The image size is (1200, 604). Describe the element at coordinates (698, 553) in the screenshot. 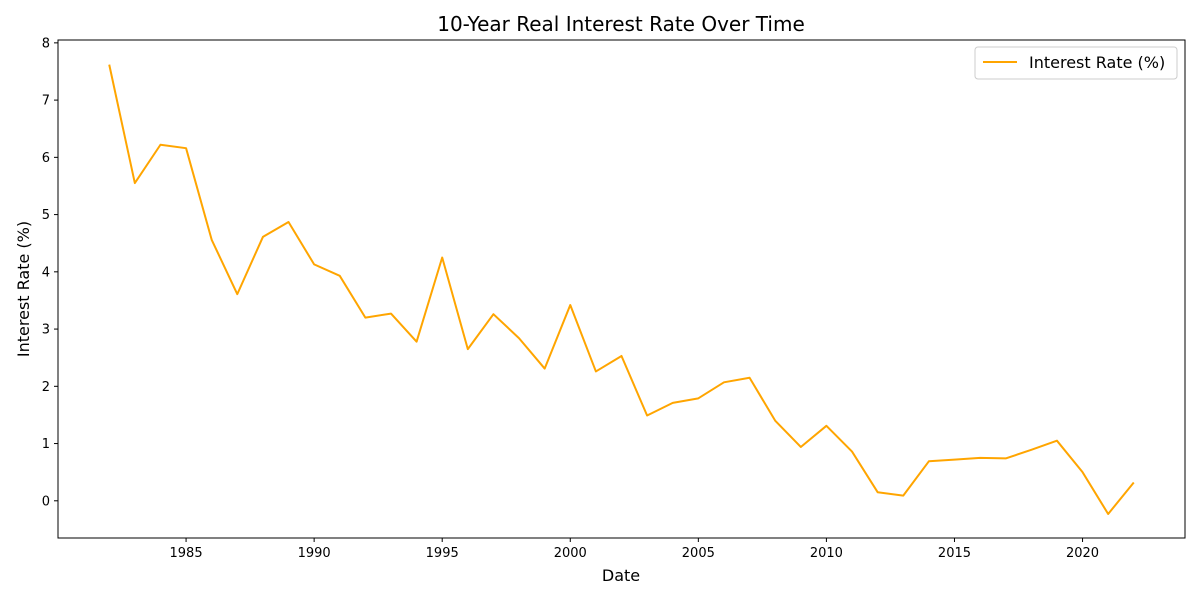

I see `x-tick-label: 2005` at that location.